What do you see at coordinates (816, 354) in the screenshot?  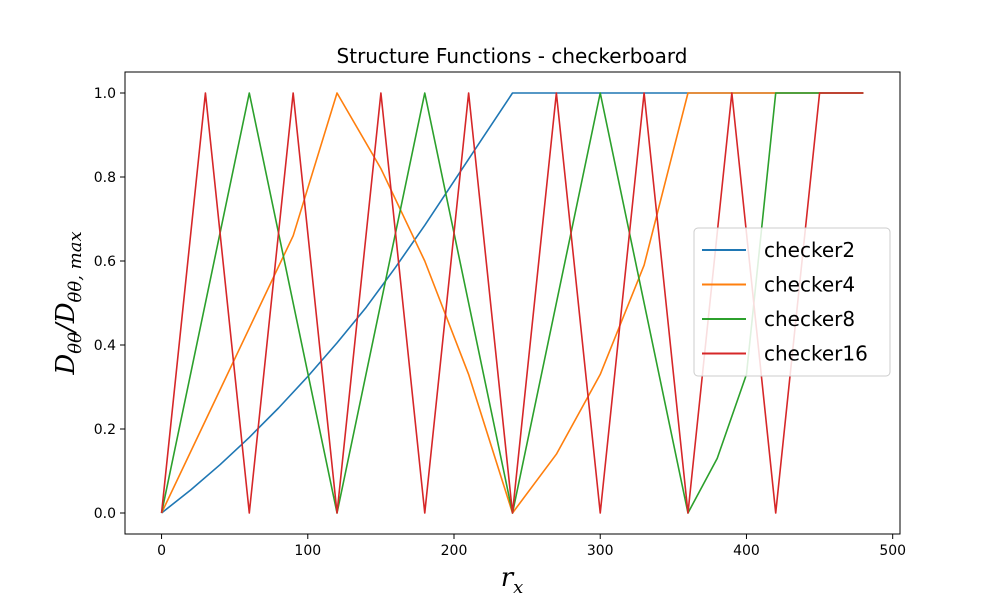 I see `legend-label: checker16` at bounding box center [816, 354].